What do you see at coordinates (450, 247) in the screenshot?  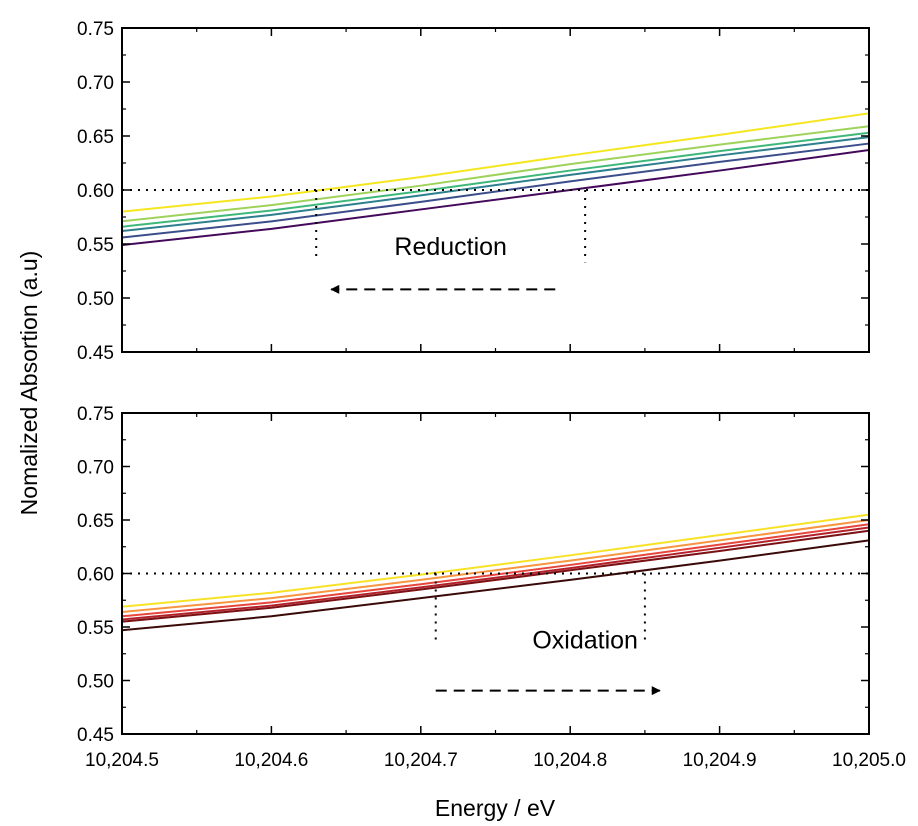 I see `annotation-label: Reduction` at bounding box center [450, 247].